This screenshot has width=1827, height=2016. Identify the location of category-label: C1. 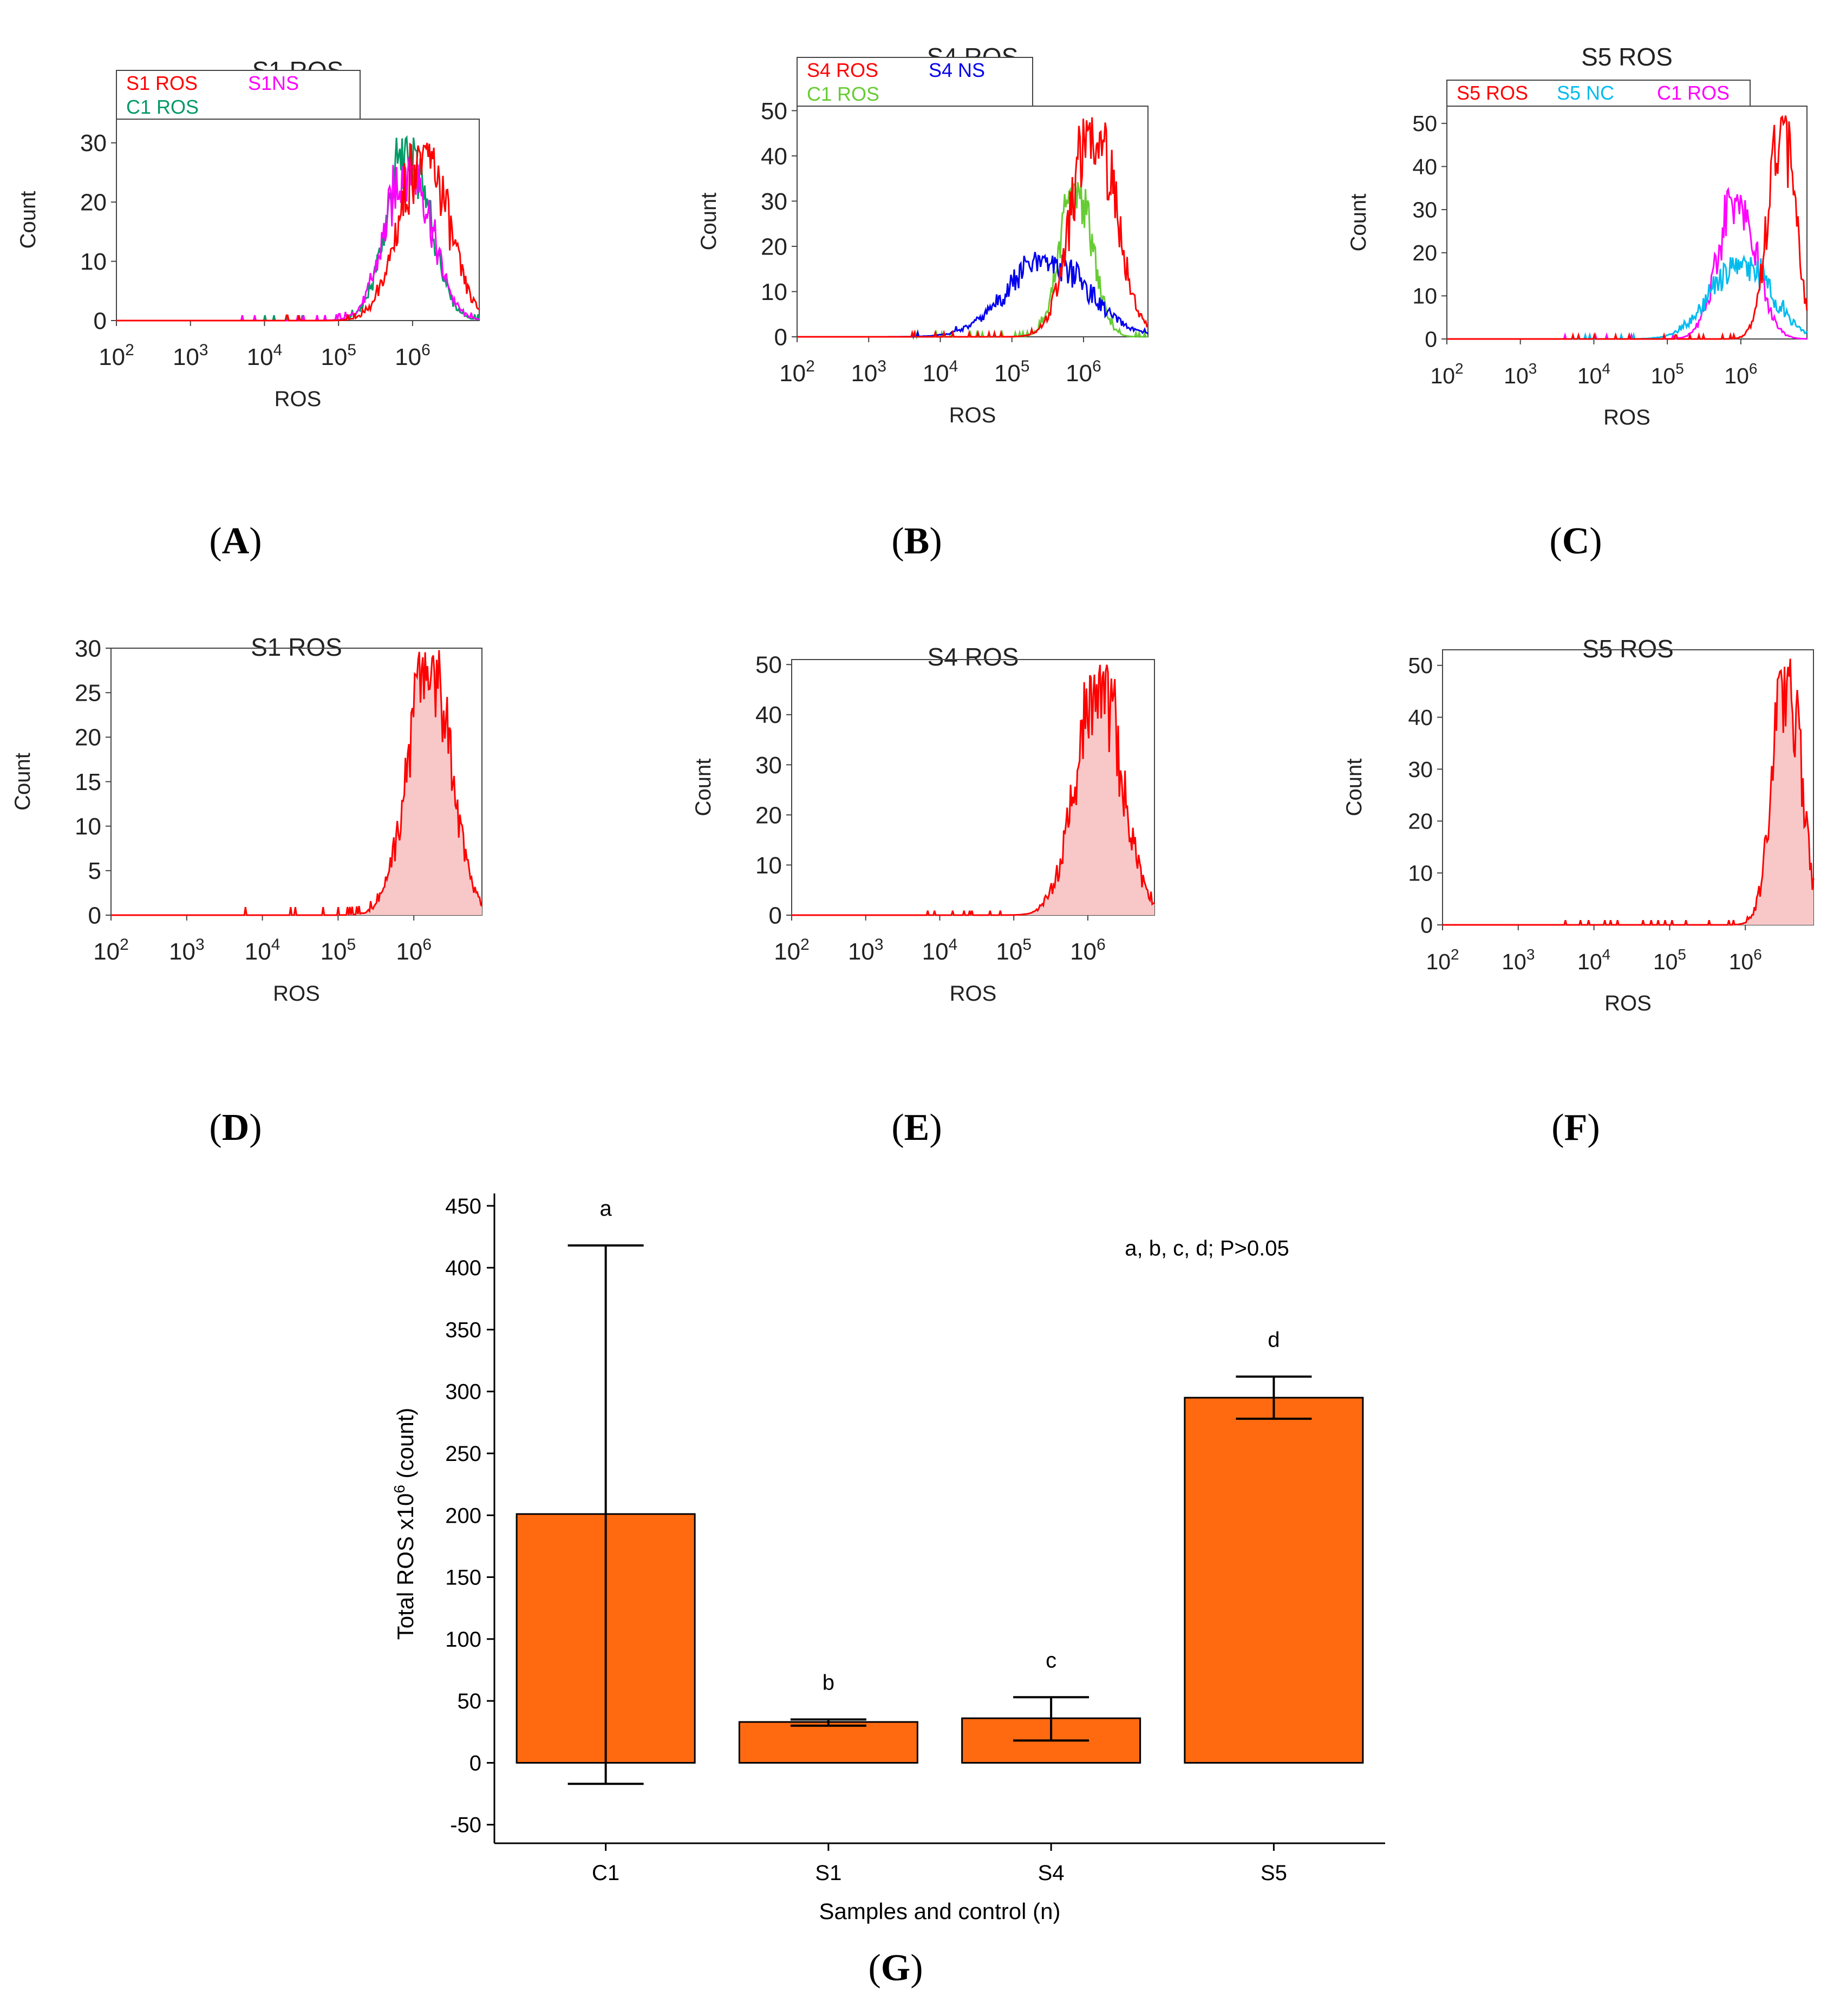
(605, 1873).